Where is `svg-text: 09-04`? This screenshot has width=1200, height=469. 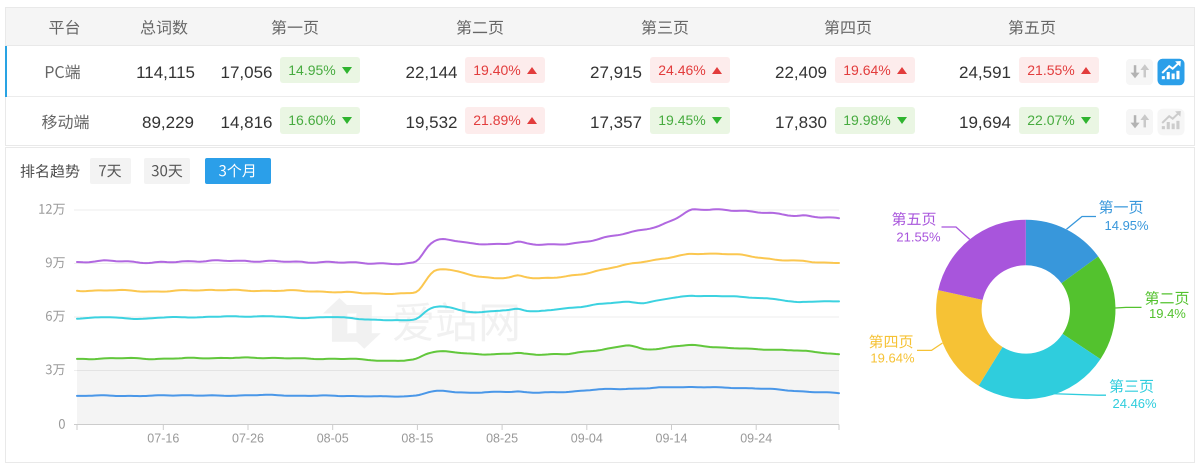
svg-text: 09-04 is located at coordinates (587, 438).